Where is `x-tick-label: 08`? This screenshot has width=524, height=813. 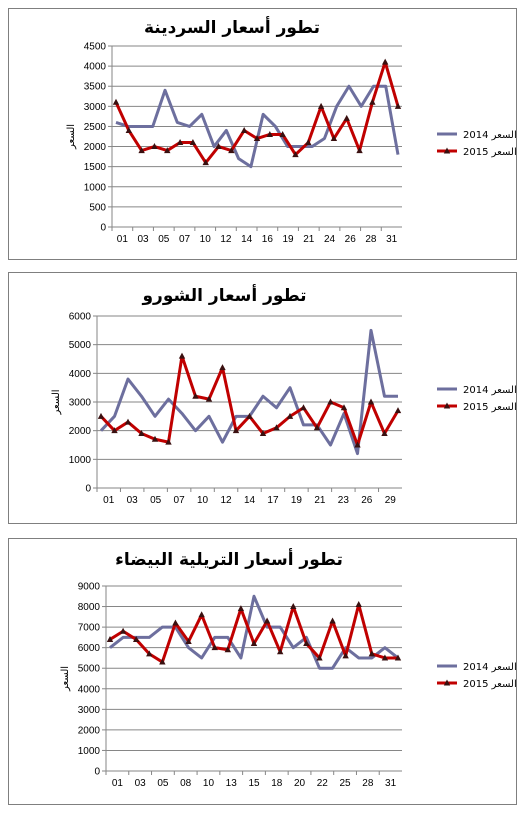 x-tick-label: 08 is located at coordinates (186, 783).